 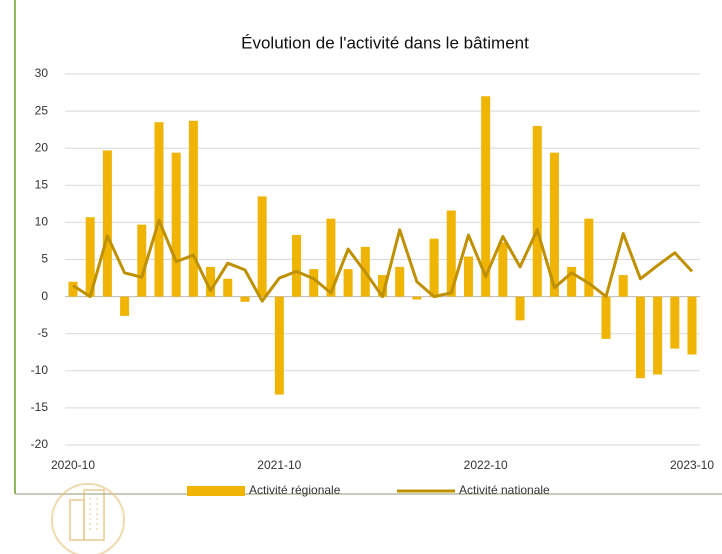 I want to click on y-tick-label: -5, so click(x=42, y=333).